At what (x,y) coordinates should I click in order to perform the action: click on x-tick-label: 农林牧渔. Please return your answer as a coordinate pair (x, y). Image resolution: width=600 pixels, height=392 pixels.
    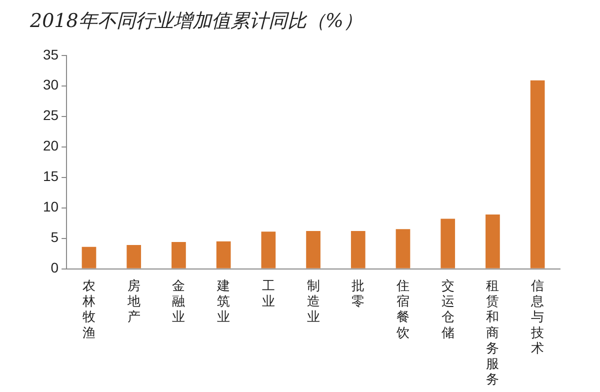
    Looking at the image, I should click on (89, 309).